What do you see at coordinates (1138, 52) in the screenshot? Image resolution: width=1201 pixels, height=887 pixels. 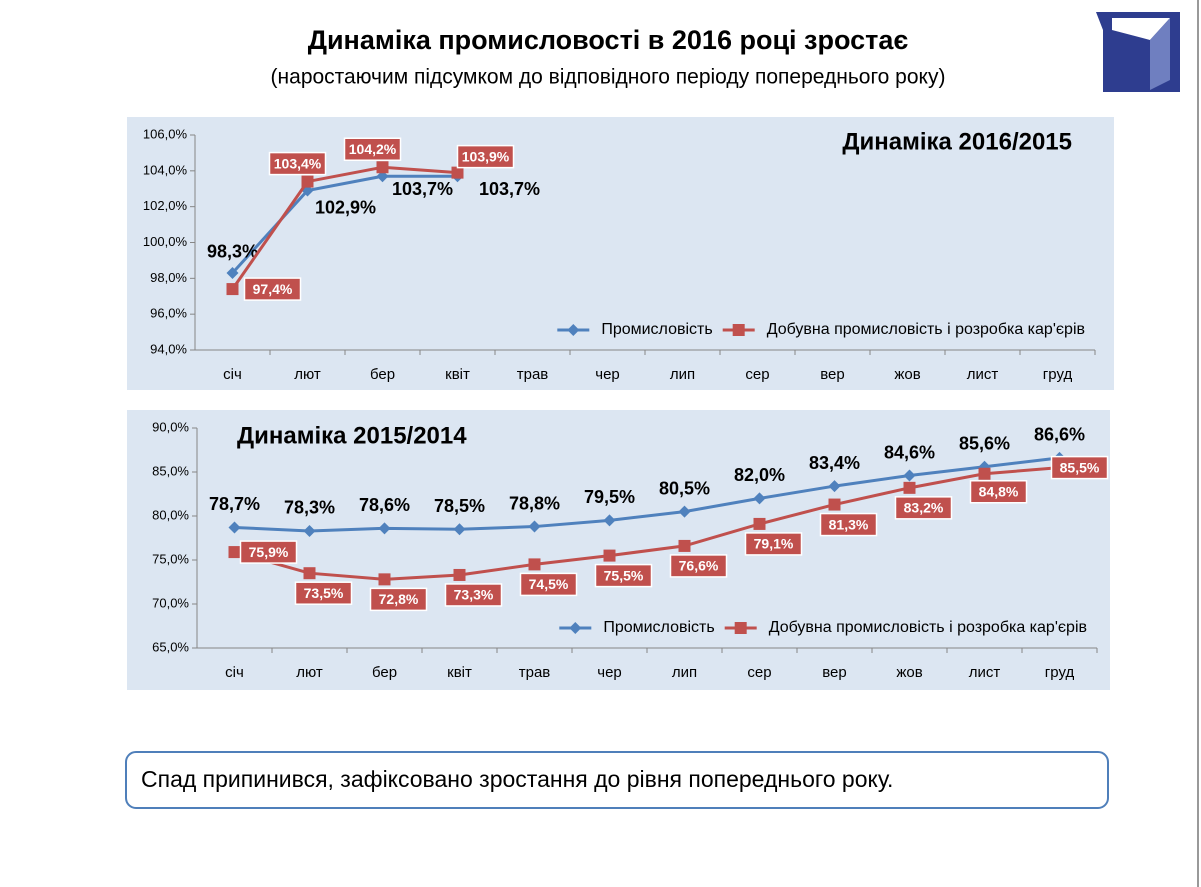 I see `logo` at bounding box center [1138, 52].